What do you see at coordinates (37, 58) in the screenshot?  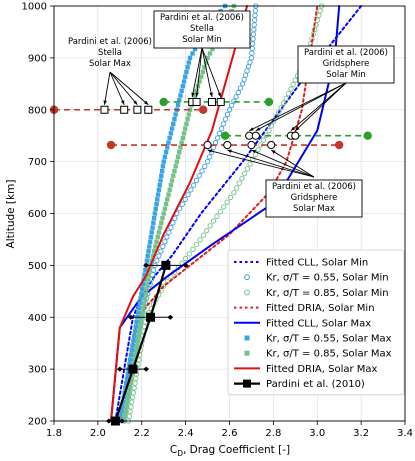 I see `y-tick-label: 900` at bounding box center [37, 58].